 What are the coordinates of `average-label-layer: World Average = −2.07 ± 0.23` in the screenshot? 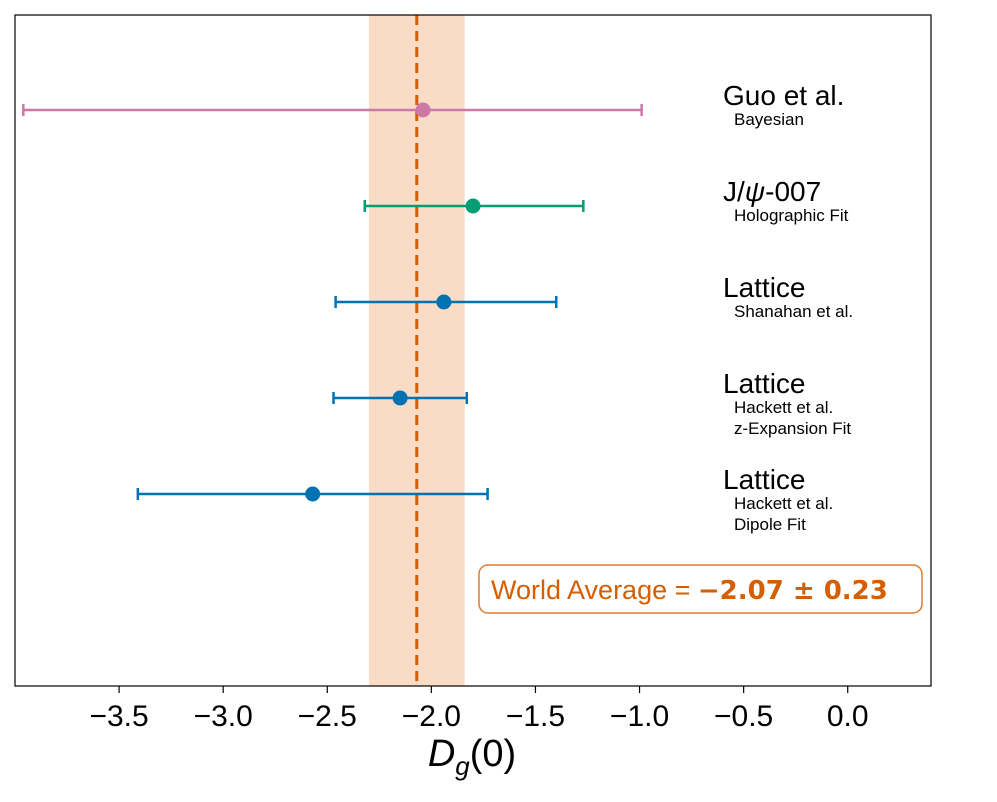 It's located at (700, 589).